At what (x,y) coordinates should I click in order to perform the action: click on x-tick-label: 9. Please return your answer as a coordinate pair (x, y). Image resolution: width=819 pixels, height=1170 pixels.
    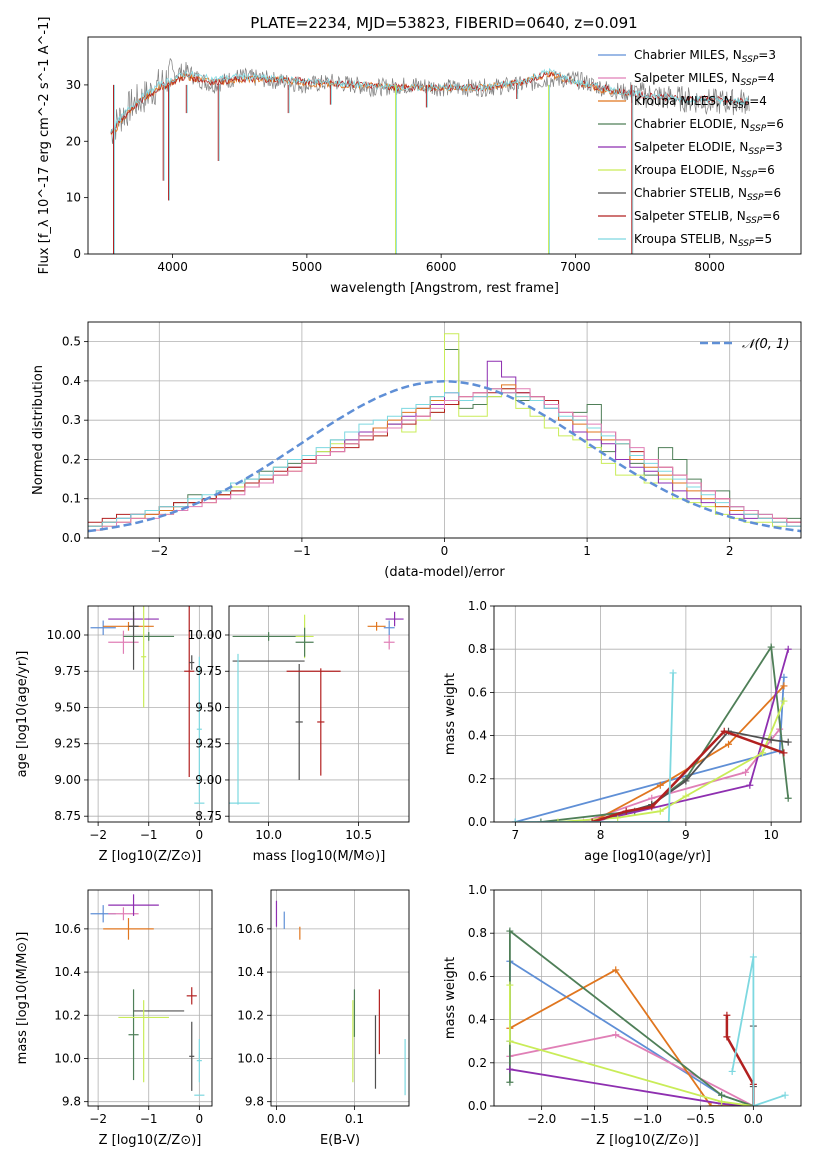
    Looking at the image, I should click on (686, 835).